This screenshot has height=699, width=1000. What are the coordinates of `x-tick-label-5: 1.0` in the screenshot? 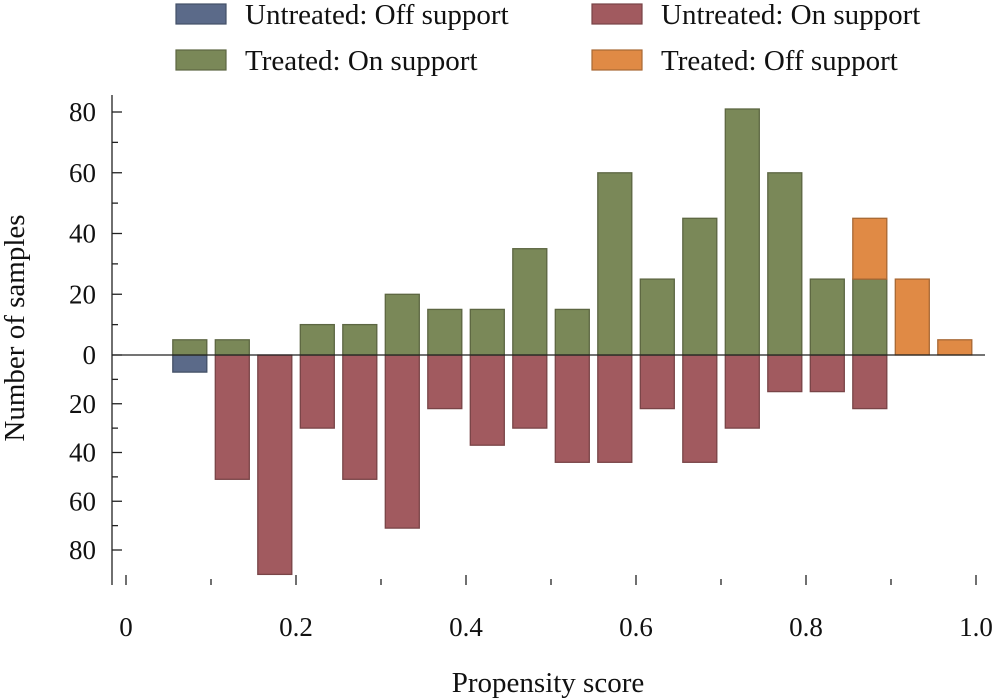 It's located at (976, 627).